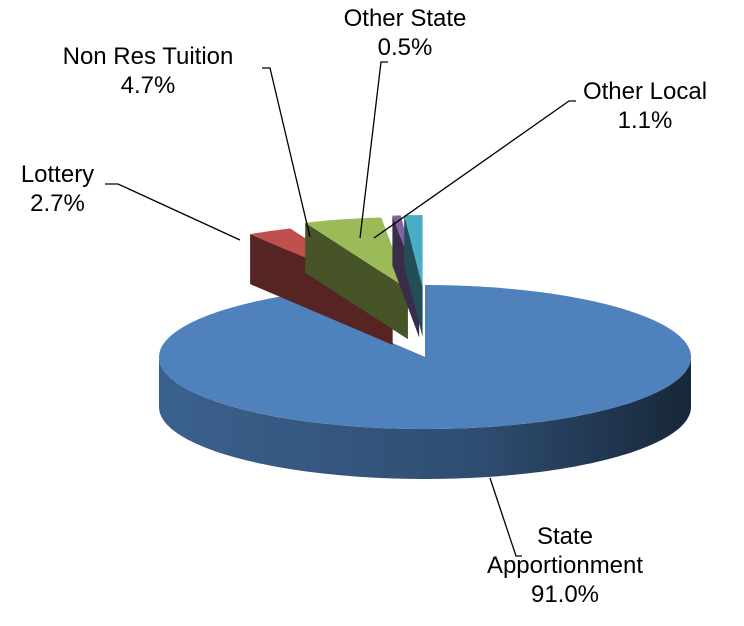 Image resolution: width=744 pixels, height=626 pixels. What do you see at coordinates (405, 33) in the screenshot?
I see `slice-label: Other State 0.5%` at bounding box center [405, 33].